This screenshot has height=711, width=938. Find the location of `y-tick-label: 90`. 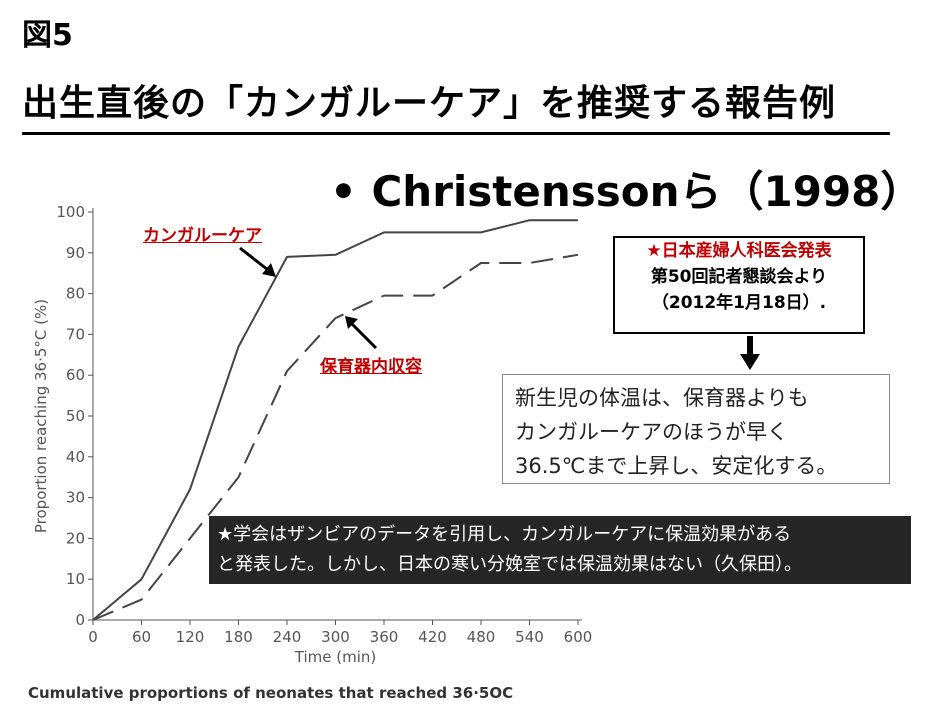

y-tick-label: 90 is located at coordinates (75, 253).